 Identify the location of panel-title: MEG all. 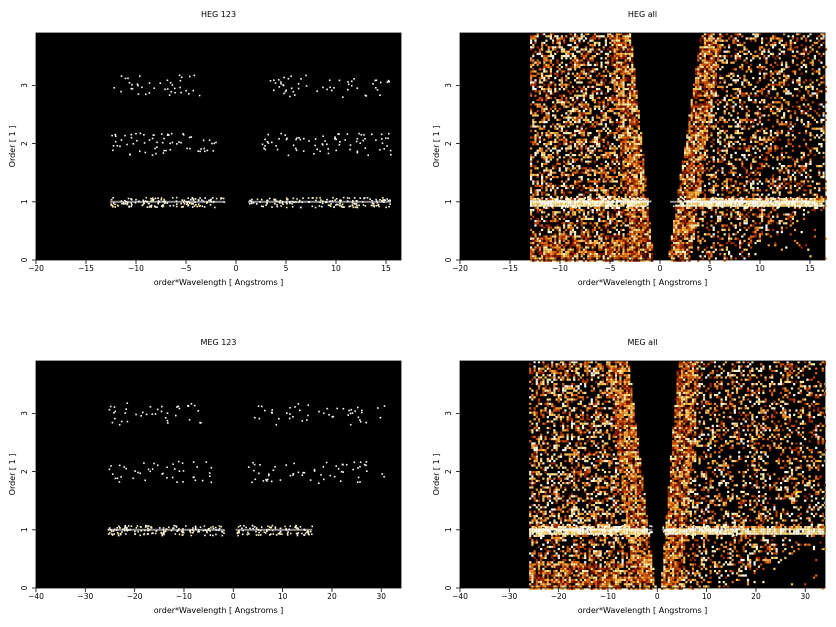
(642, 342).